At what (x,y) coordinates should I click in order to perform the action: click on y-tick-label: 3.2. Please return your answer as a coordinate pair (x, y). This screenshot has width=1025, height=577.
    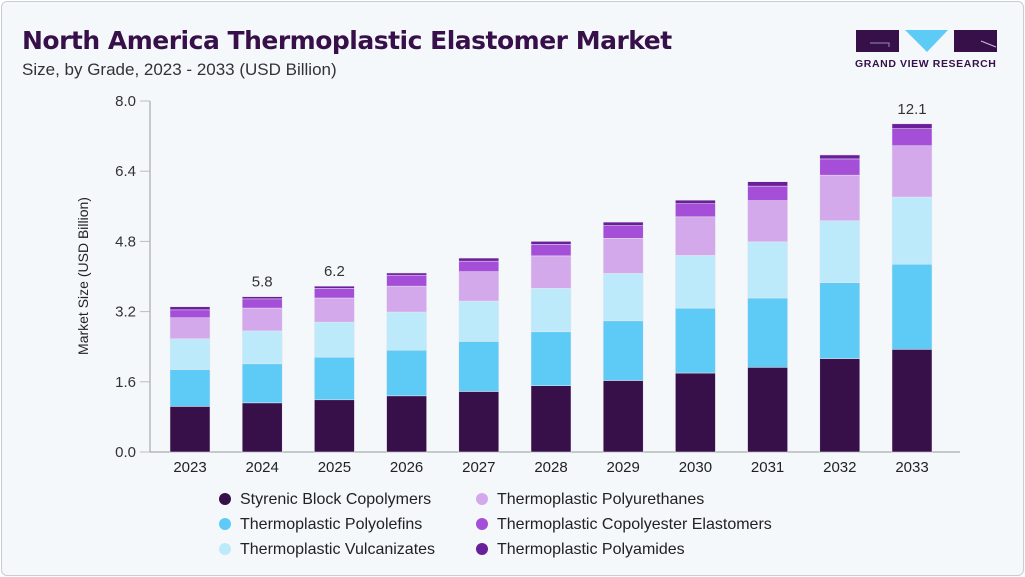
    Looking at the image, I should click on (125, 312).